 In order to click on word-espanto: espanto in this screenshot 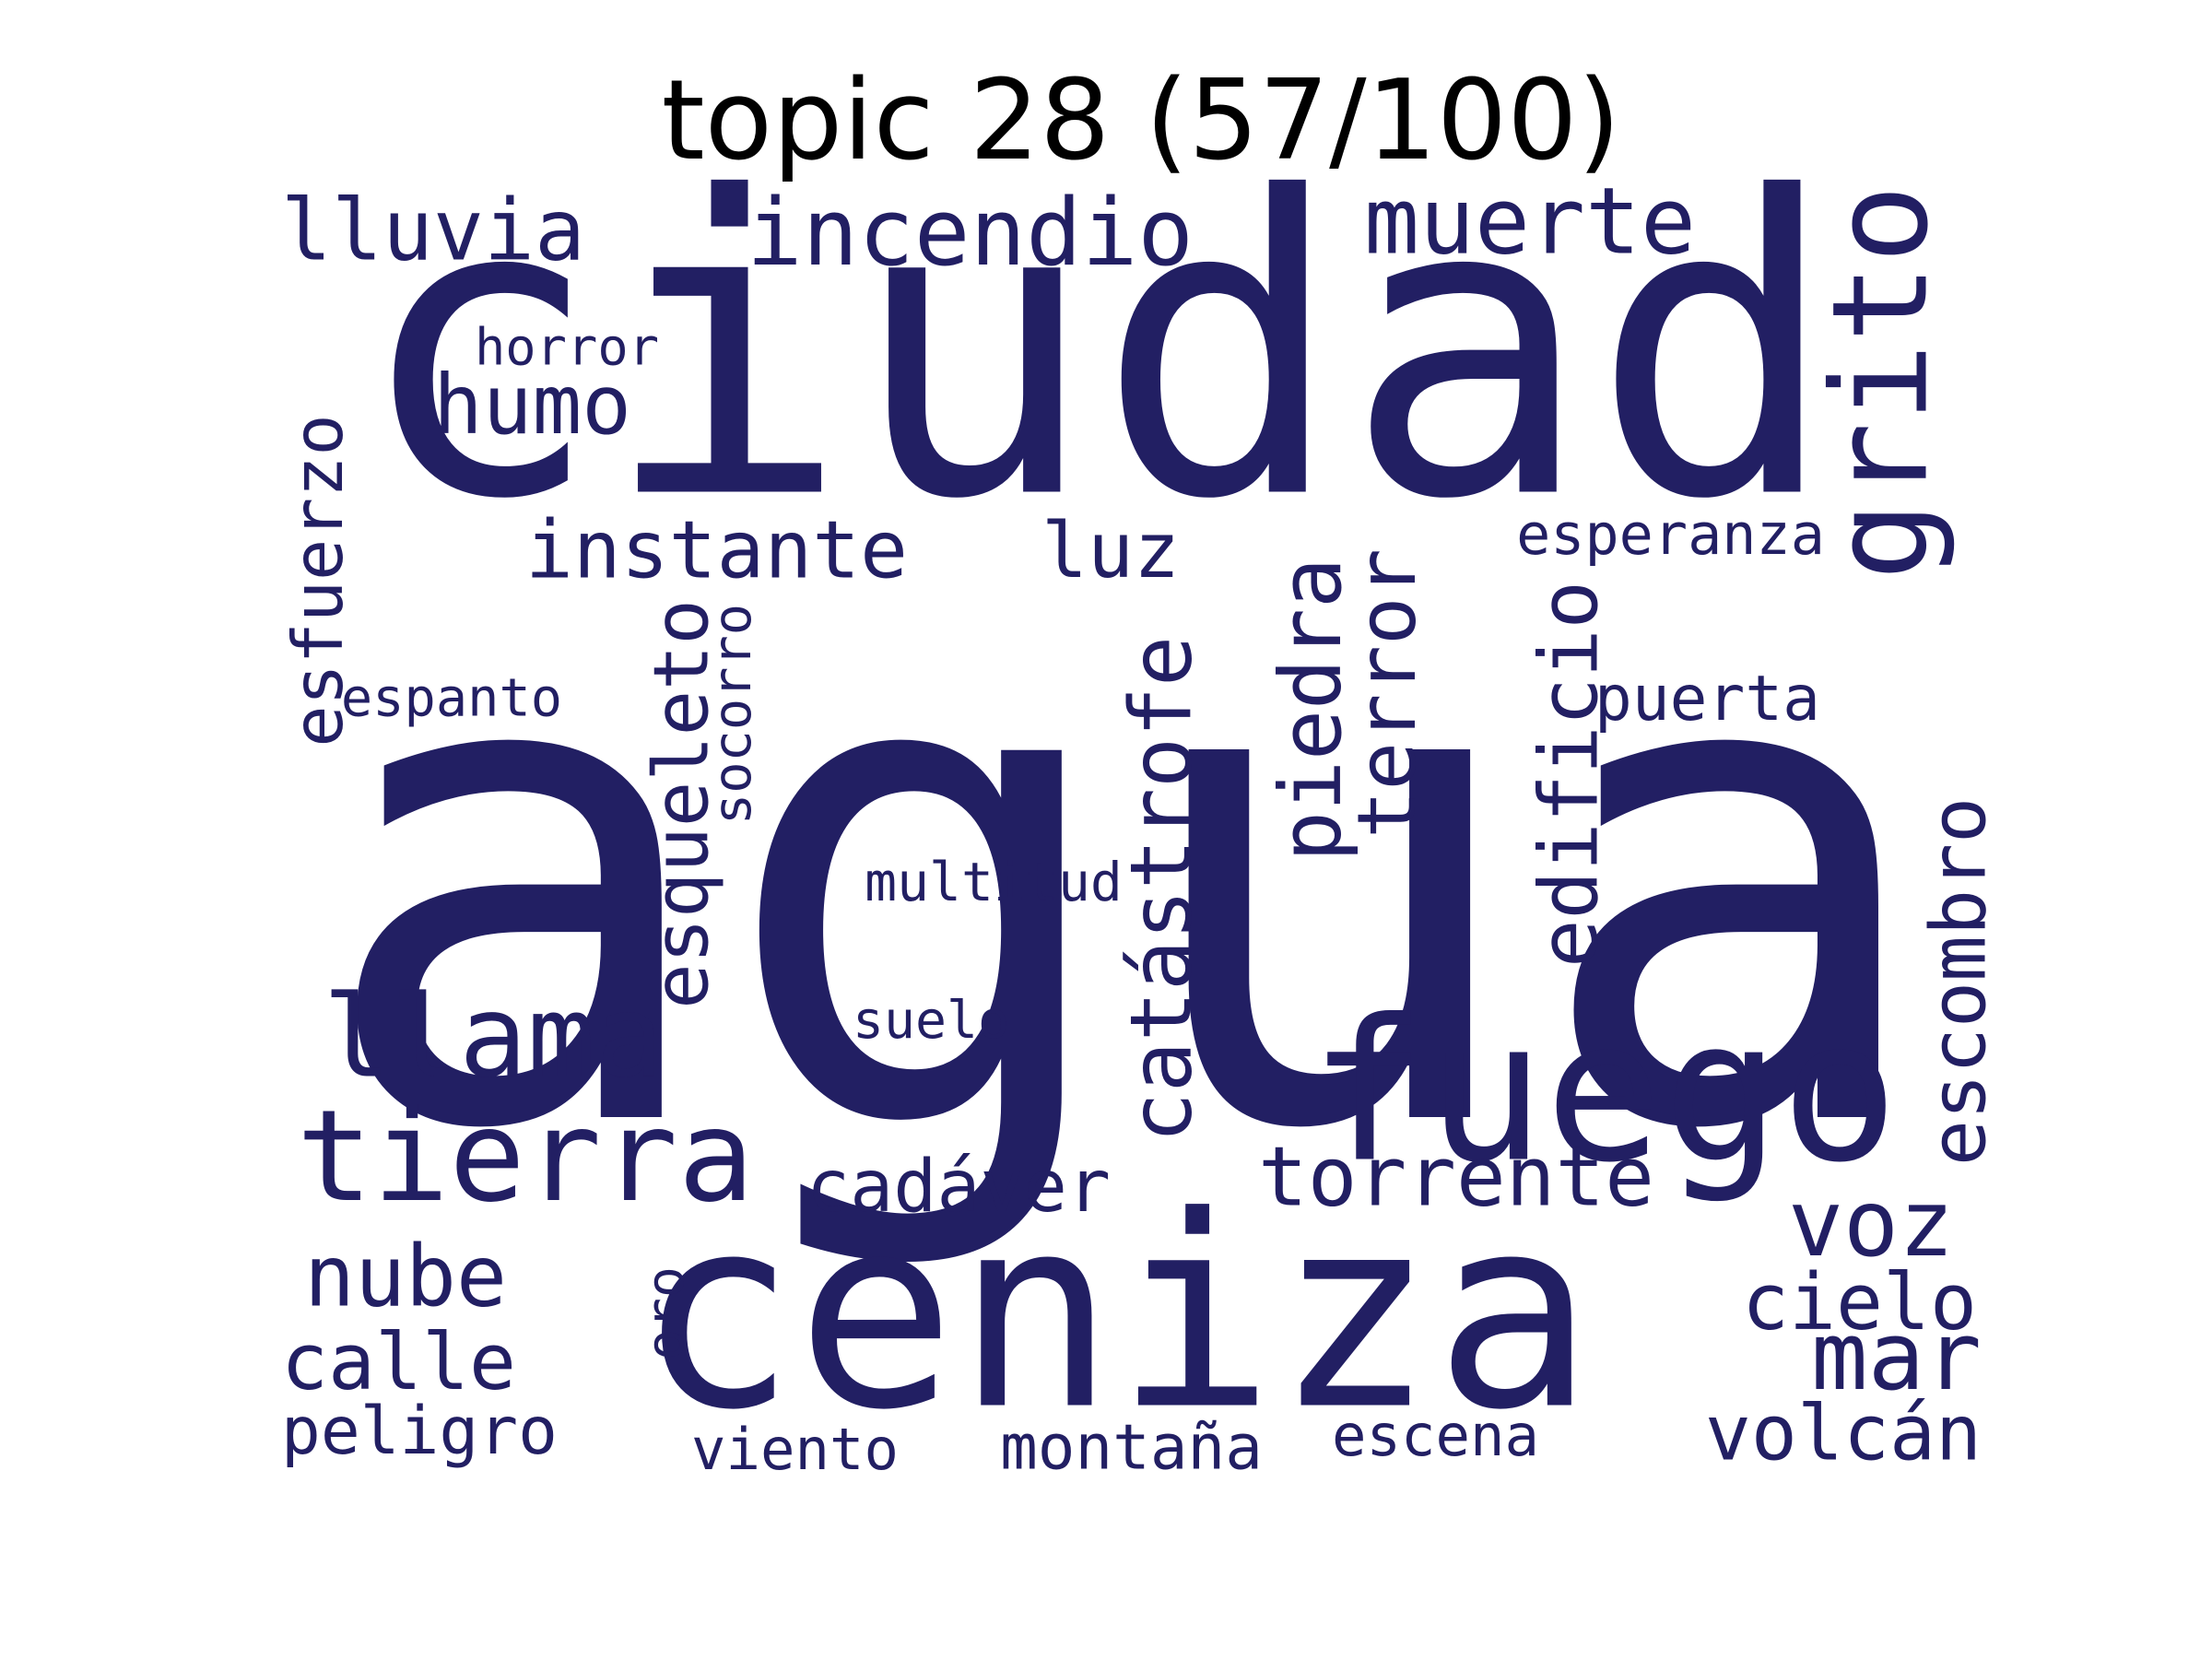, I will do `click(451, 698)`.